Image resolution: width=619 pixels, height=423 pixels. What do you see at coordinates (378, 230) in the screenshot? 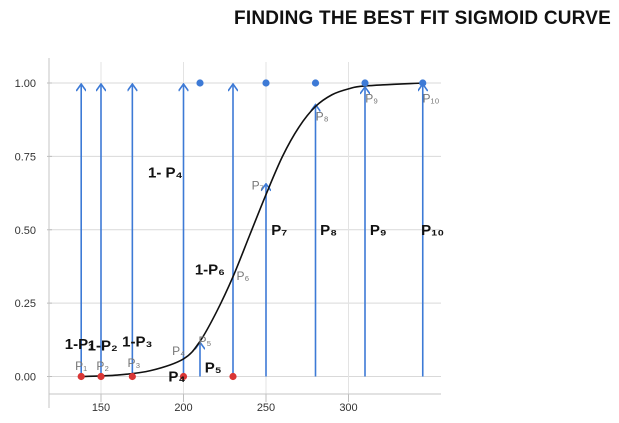
I see `probability-label: P₉` at bounding box center [378, 230].